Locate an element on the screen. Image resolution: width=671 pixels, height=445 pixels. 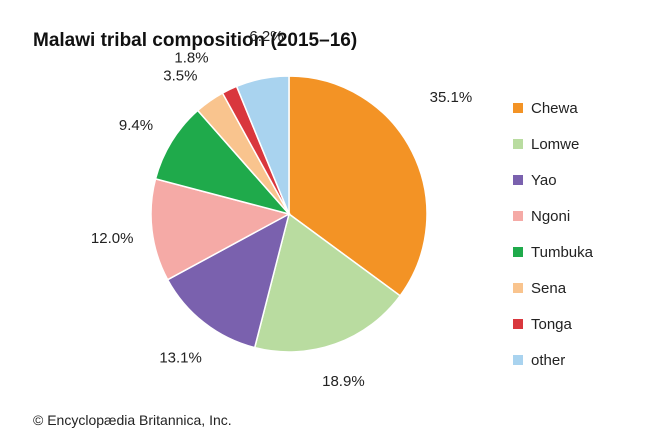
chart-legend: Chewa Lomwe Yao Ngoni Tumbuka Sena Tonga other is located at coordinates (553, 234).